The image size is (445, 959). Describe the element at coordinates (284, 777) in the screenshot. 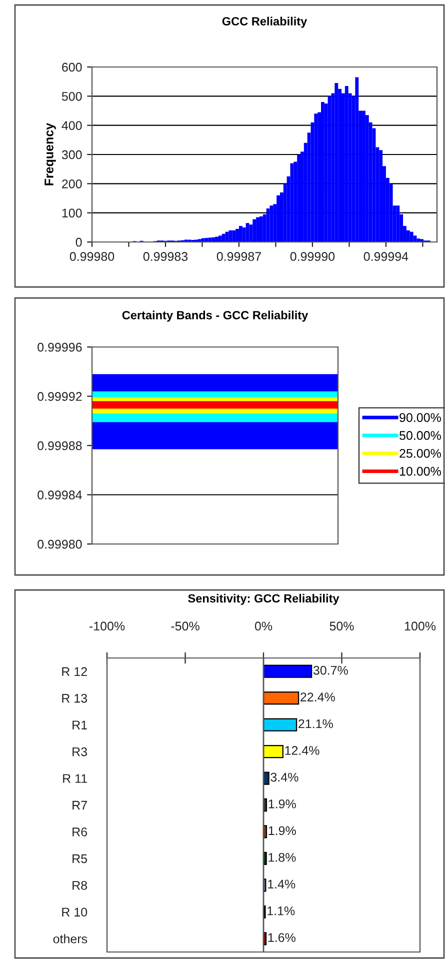

I see `data-label: 3.4%` at that location.